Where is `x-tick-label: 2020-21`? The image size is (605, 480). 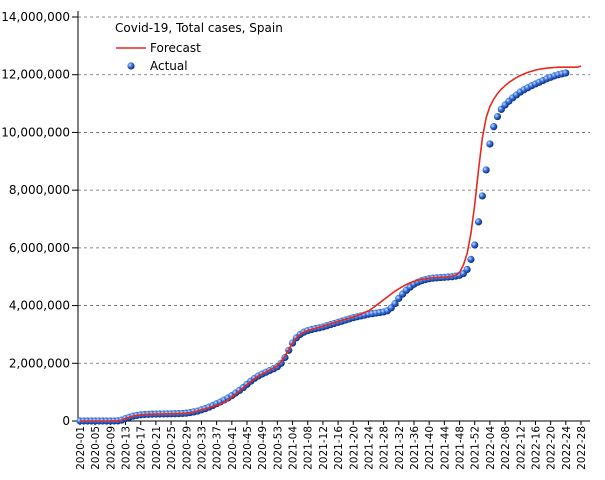 x-tick-label: 2020-21 is located at coordinates (157, 448).